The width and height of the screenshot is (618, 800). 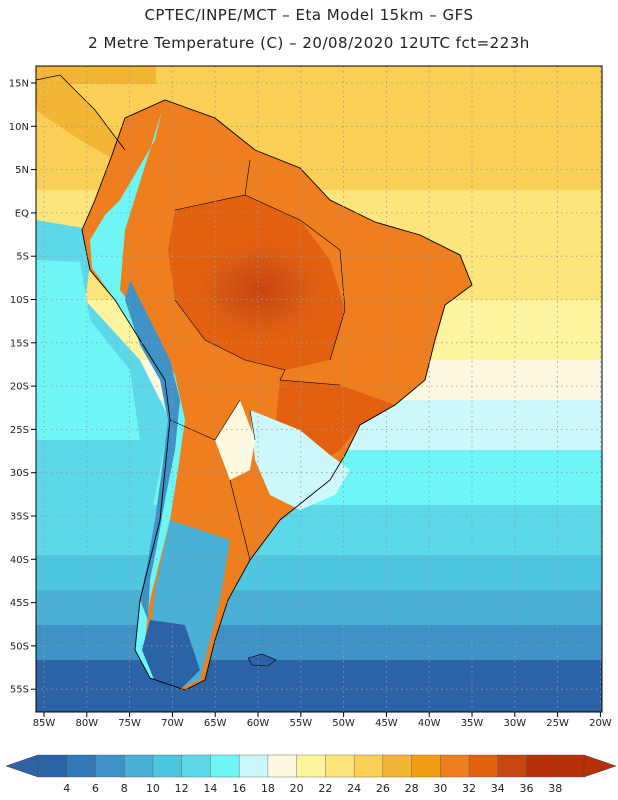 What do you see at coordinates (296, 788) in the screenshot?
I see `colorbar-label: 20` at bounding box center [296, 788].